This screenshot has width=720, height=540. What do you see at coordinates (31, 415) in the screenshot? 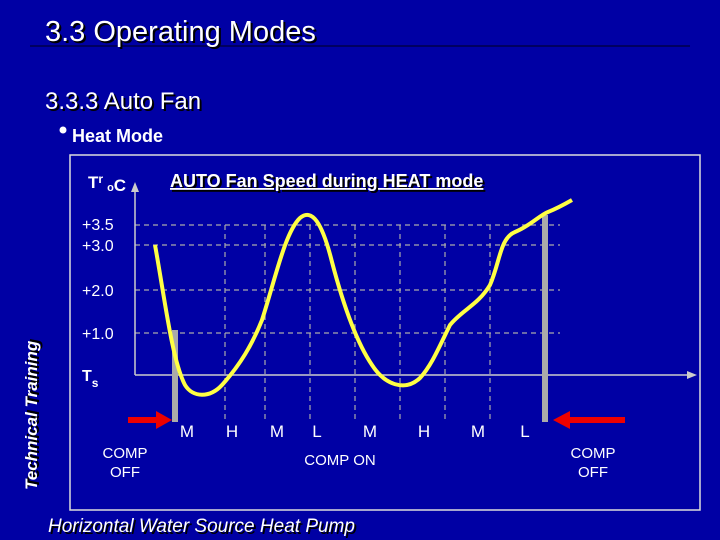
I see `sidebar: Technical Training` at bounding box center [31, 415].